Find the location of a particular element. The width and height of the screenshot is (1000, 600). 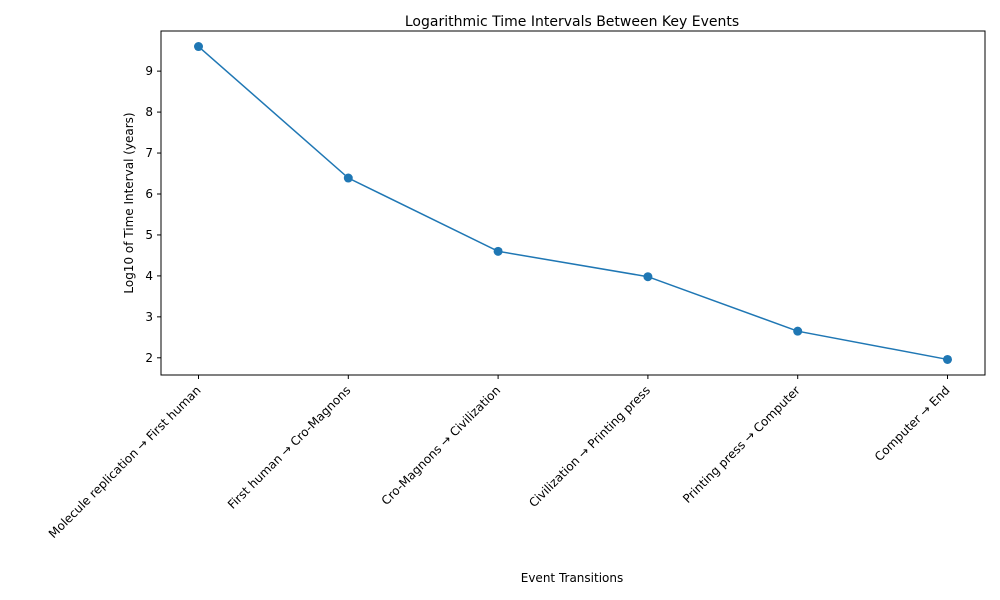

x-axis-label: Event Transitions is located at coordinates (572, 578).